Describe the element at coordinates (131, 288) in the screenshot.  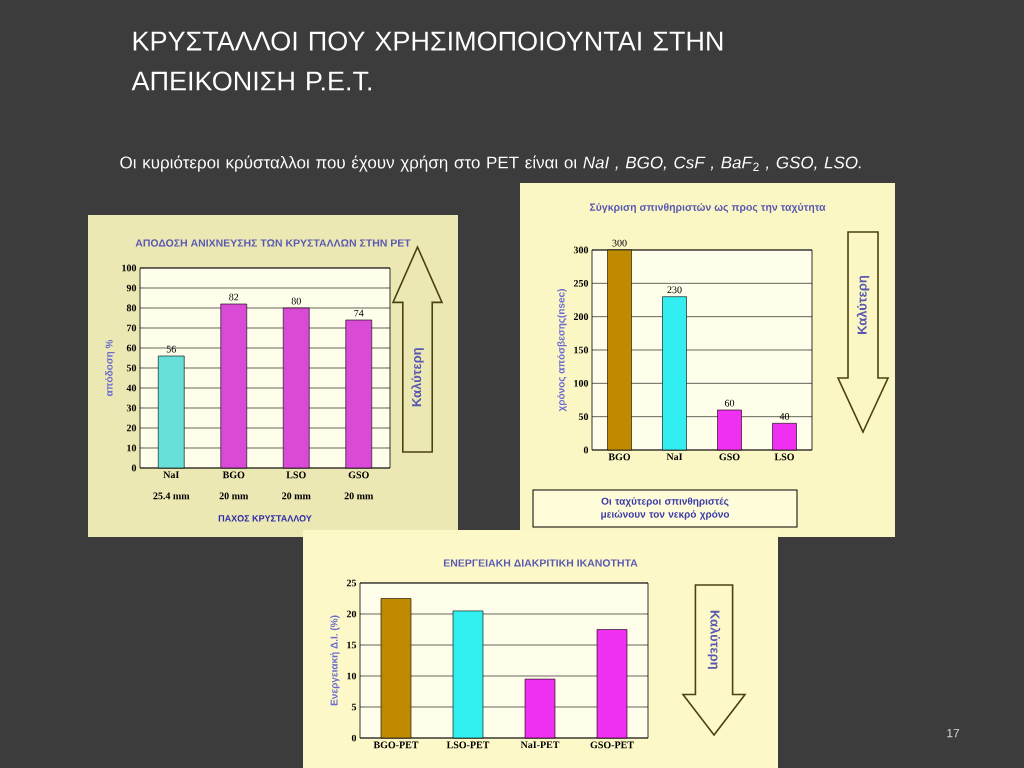
I see `y-tick-label: 90` at that location.